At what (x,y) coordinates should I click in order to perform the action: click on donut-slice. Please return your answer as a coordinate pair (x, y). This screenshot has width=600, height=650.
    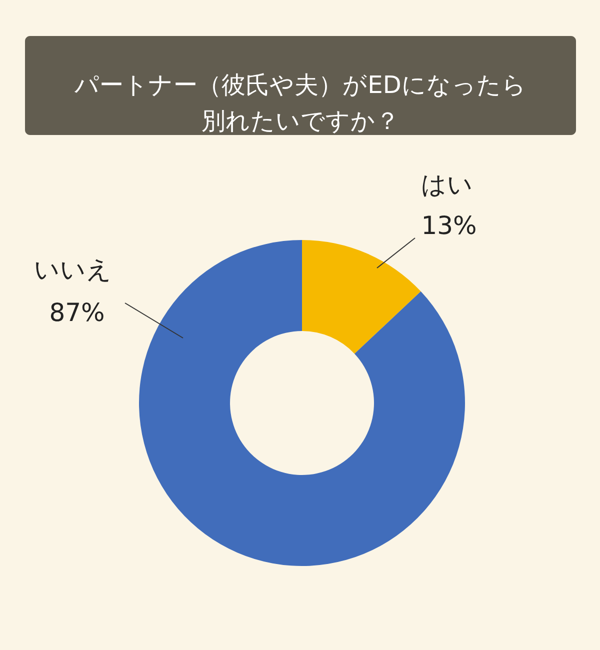
    Looking at the image, I should click on (361, 297).